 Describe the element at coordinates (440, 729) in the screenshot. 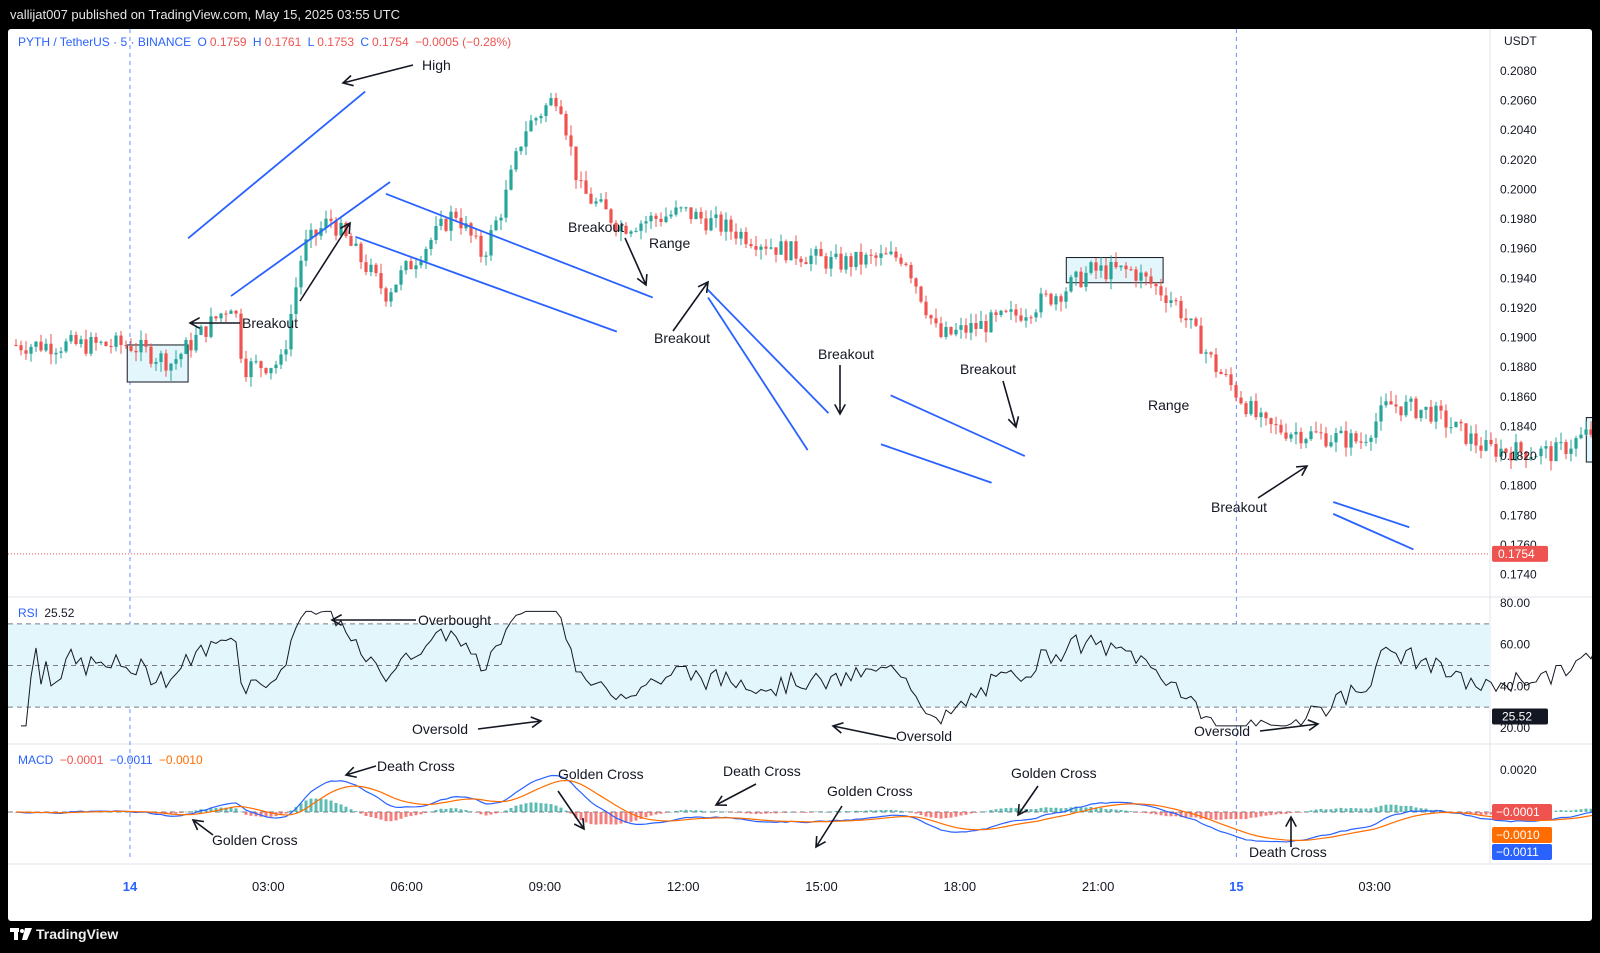

I see `annotation-oversold: Oversold` at that location.